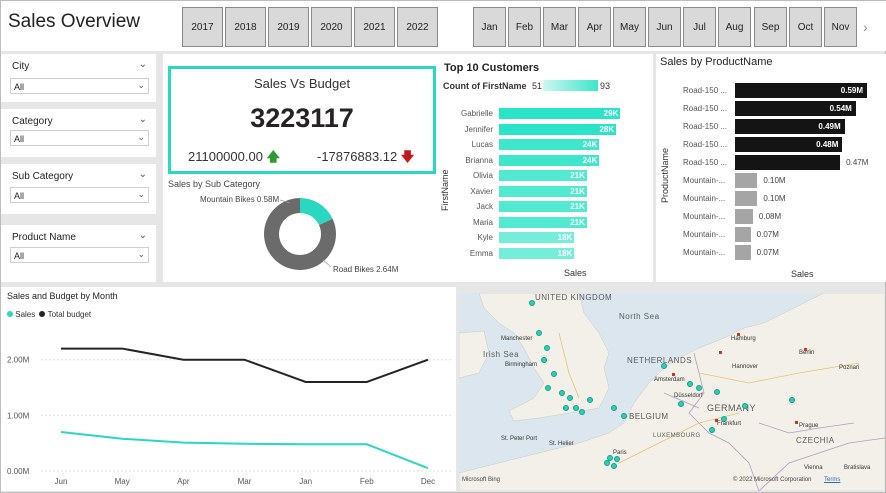  I want to click on customers-bar: 29K, so click(560, 113).